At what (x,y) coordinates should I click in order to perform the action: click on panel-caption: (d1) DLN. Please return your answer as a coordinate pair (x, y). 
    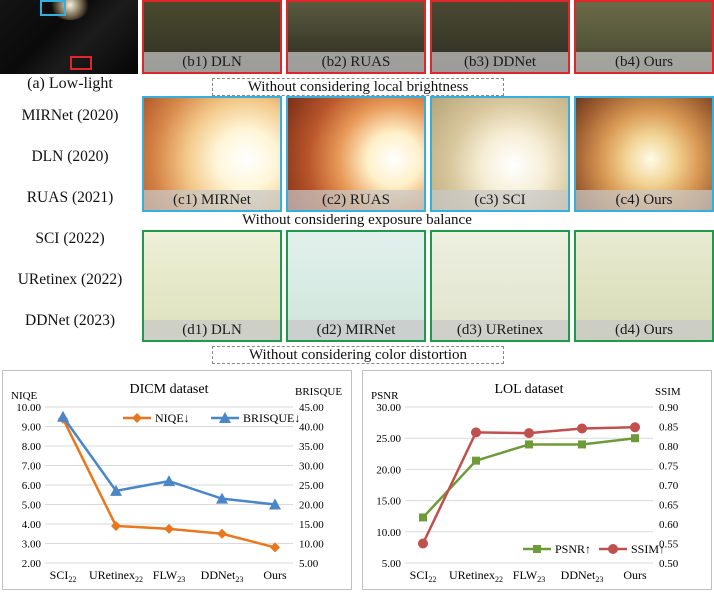
    Looking at the image, I should click on (212, 330).